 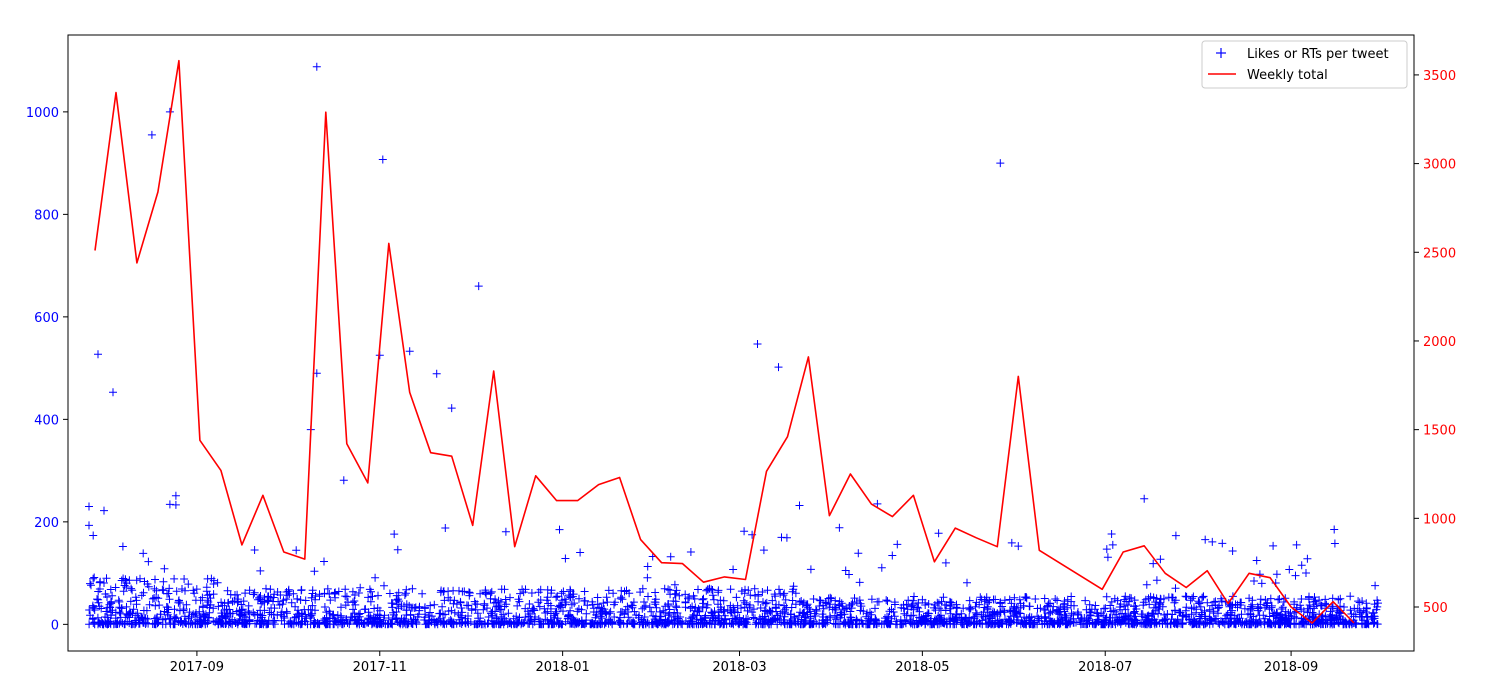 I want to click on legend: Likes or RTs per tweet Weekly total, so click(x=1304, y=64).